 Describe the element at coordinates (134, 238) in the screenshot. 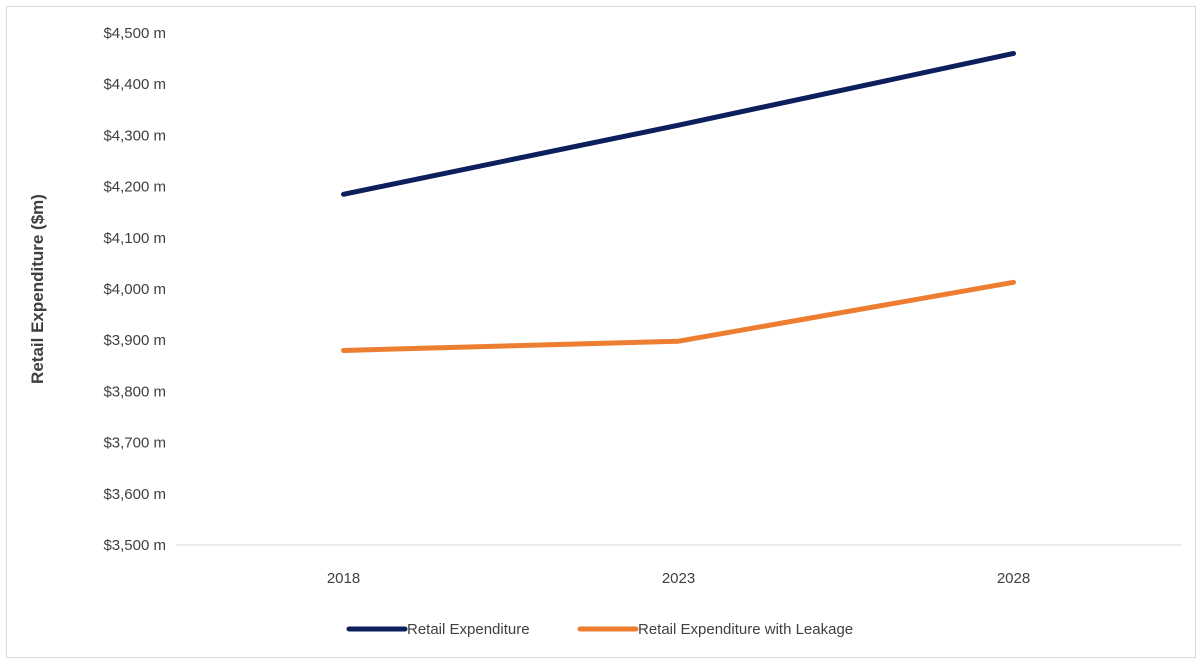

I see `y-tick-label: $4,100 m` at that location.